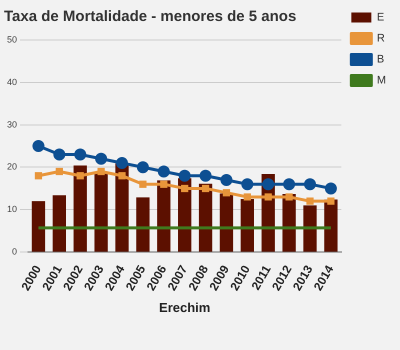 The height and width of the screenshot is (350, 400). I want to click on x-axis-title: Erechim, so click(184, 307).